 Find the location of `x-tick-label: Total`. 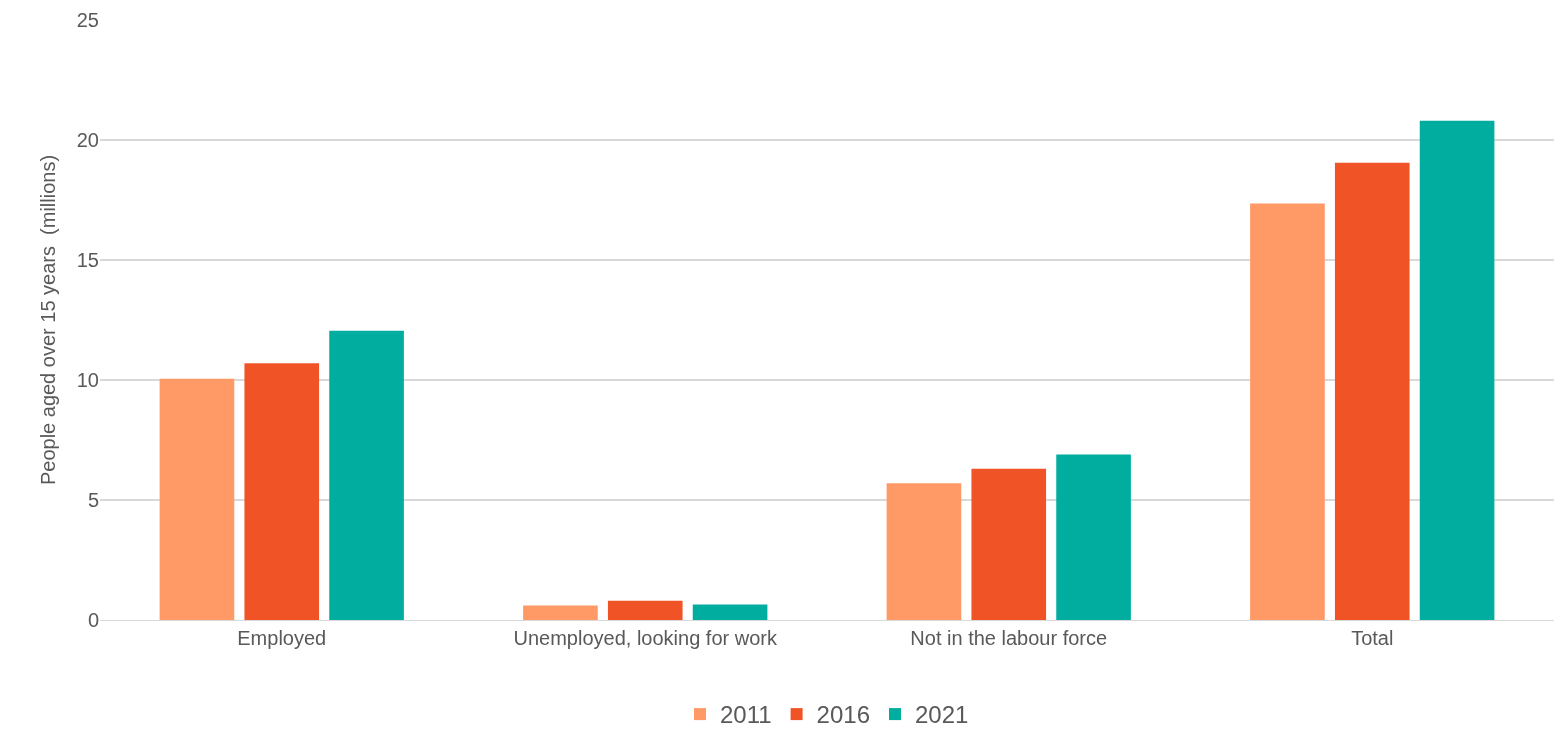

x-tick-label: Total is located at coordinates (1372, 638).